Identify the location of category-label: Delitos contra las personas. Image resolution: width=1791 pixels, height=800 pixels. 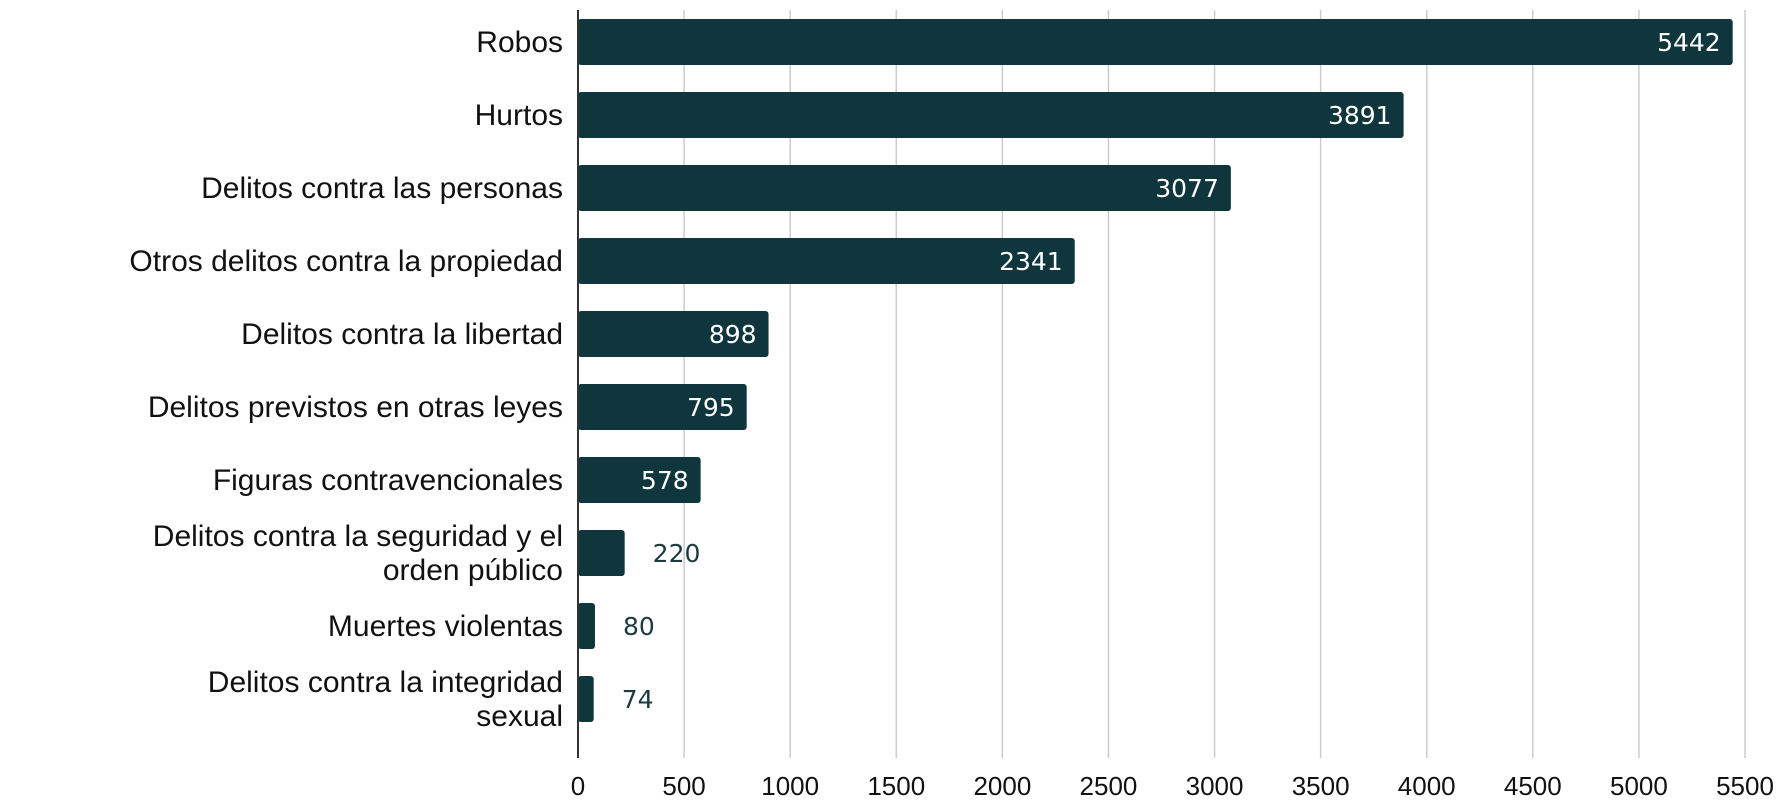
(382, 188).